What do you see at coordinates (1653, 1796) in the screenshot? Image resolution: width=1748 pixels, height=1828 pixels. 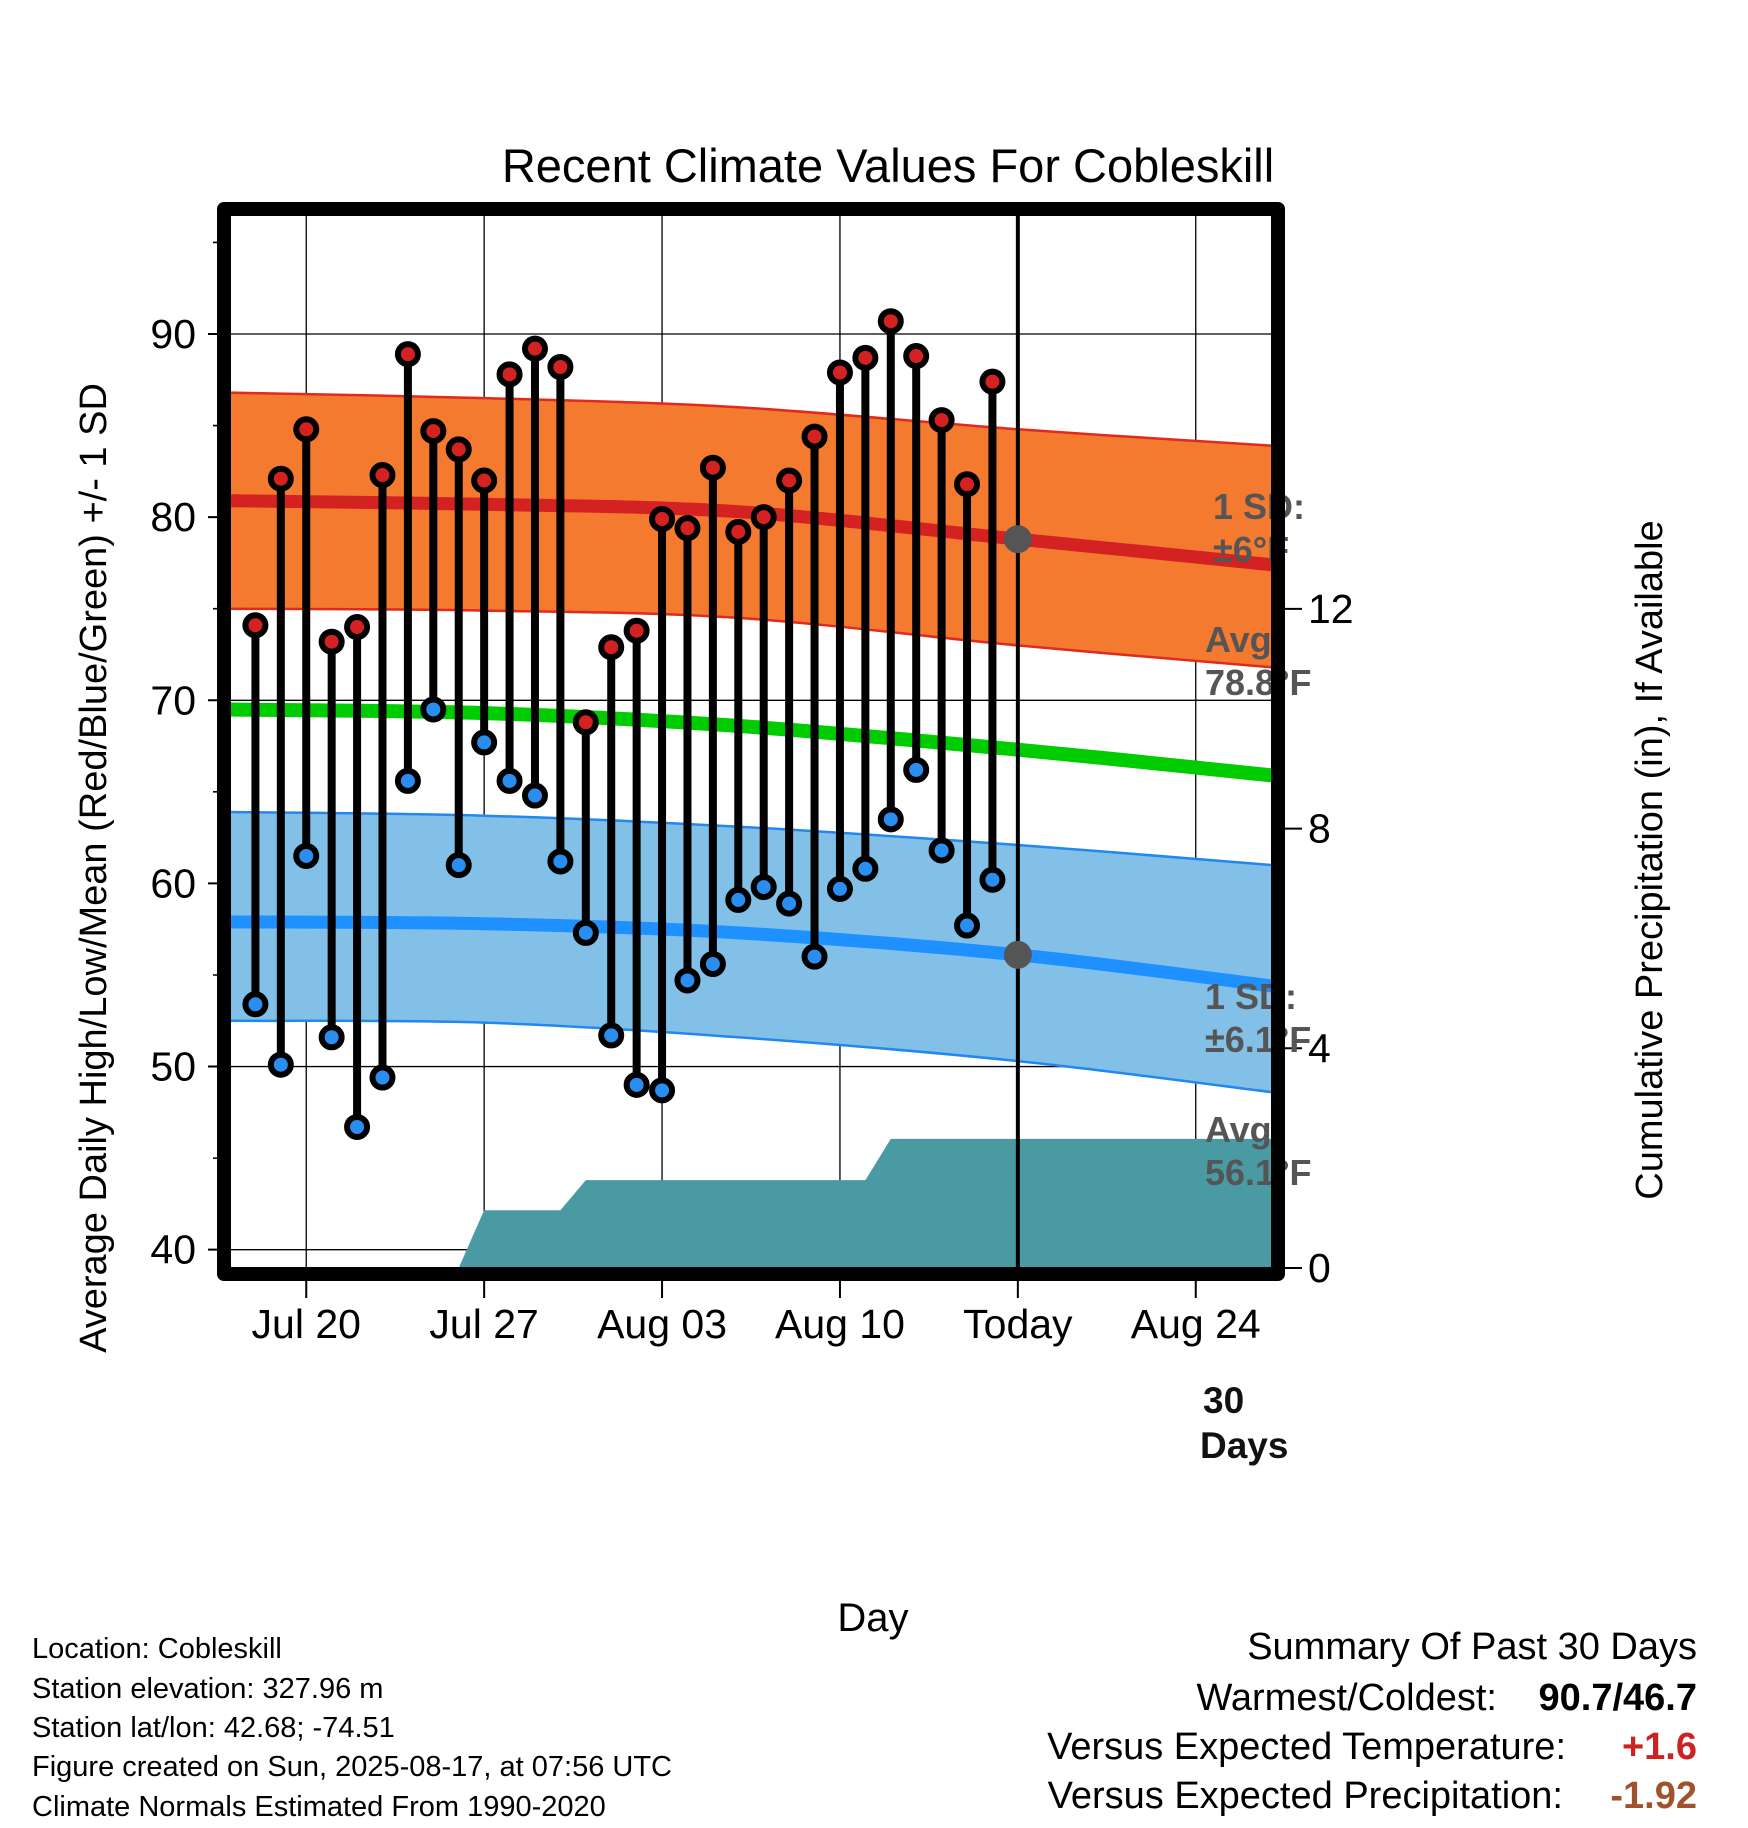 I see `summary-precip-value: -1.92` at bounding box center [1653, 1796].